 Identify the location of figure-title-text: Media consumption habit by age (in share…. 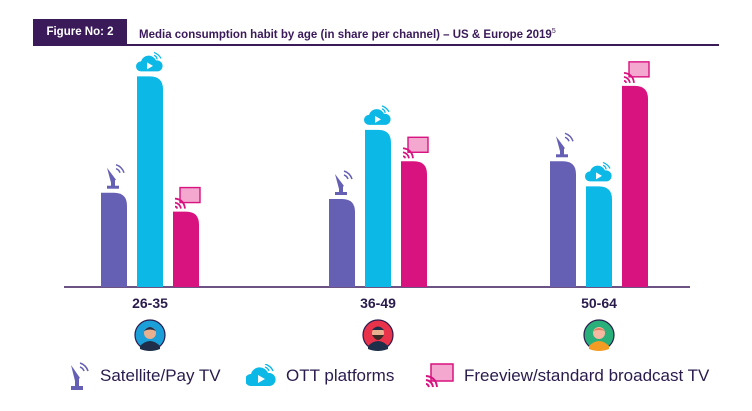
(345, 34).